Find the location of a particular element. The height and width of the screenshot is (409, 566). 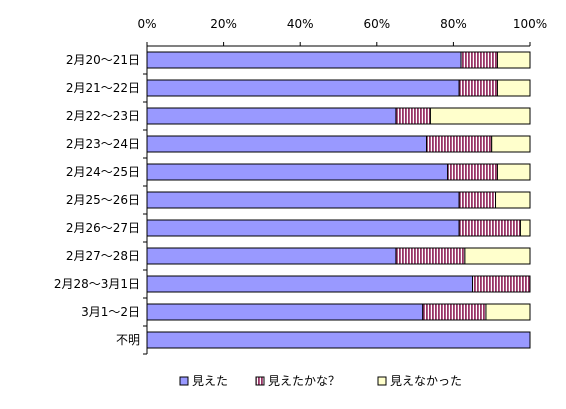

x-tick-label: 0% is located at coordinates (146, 24).